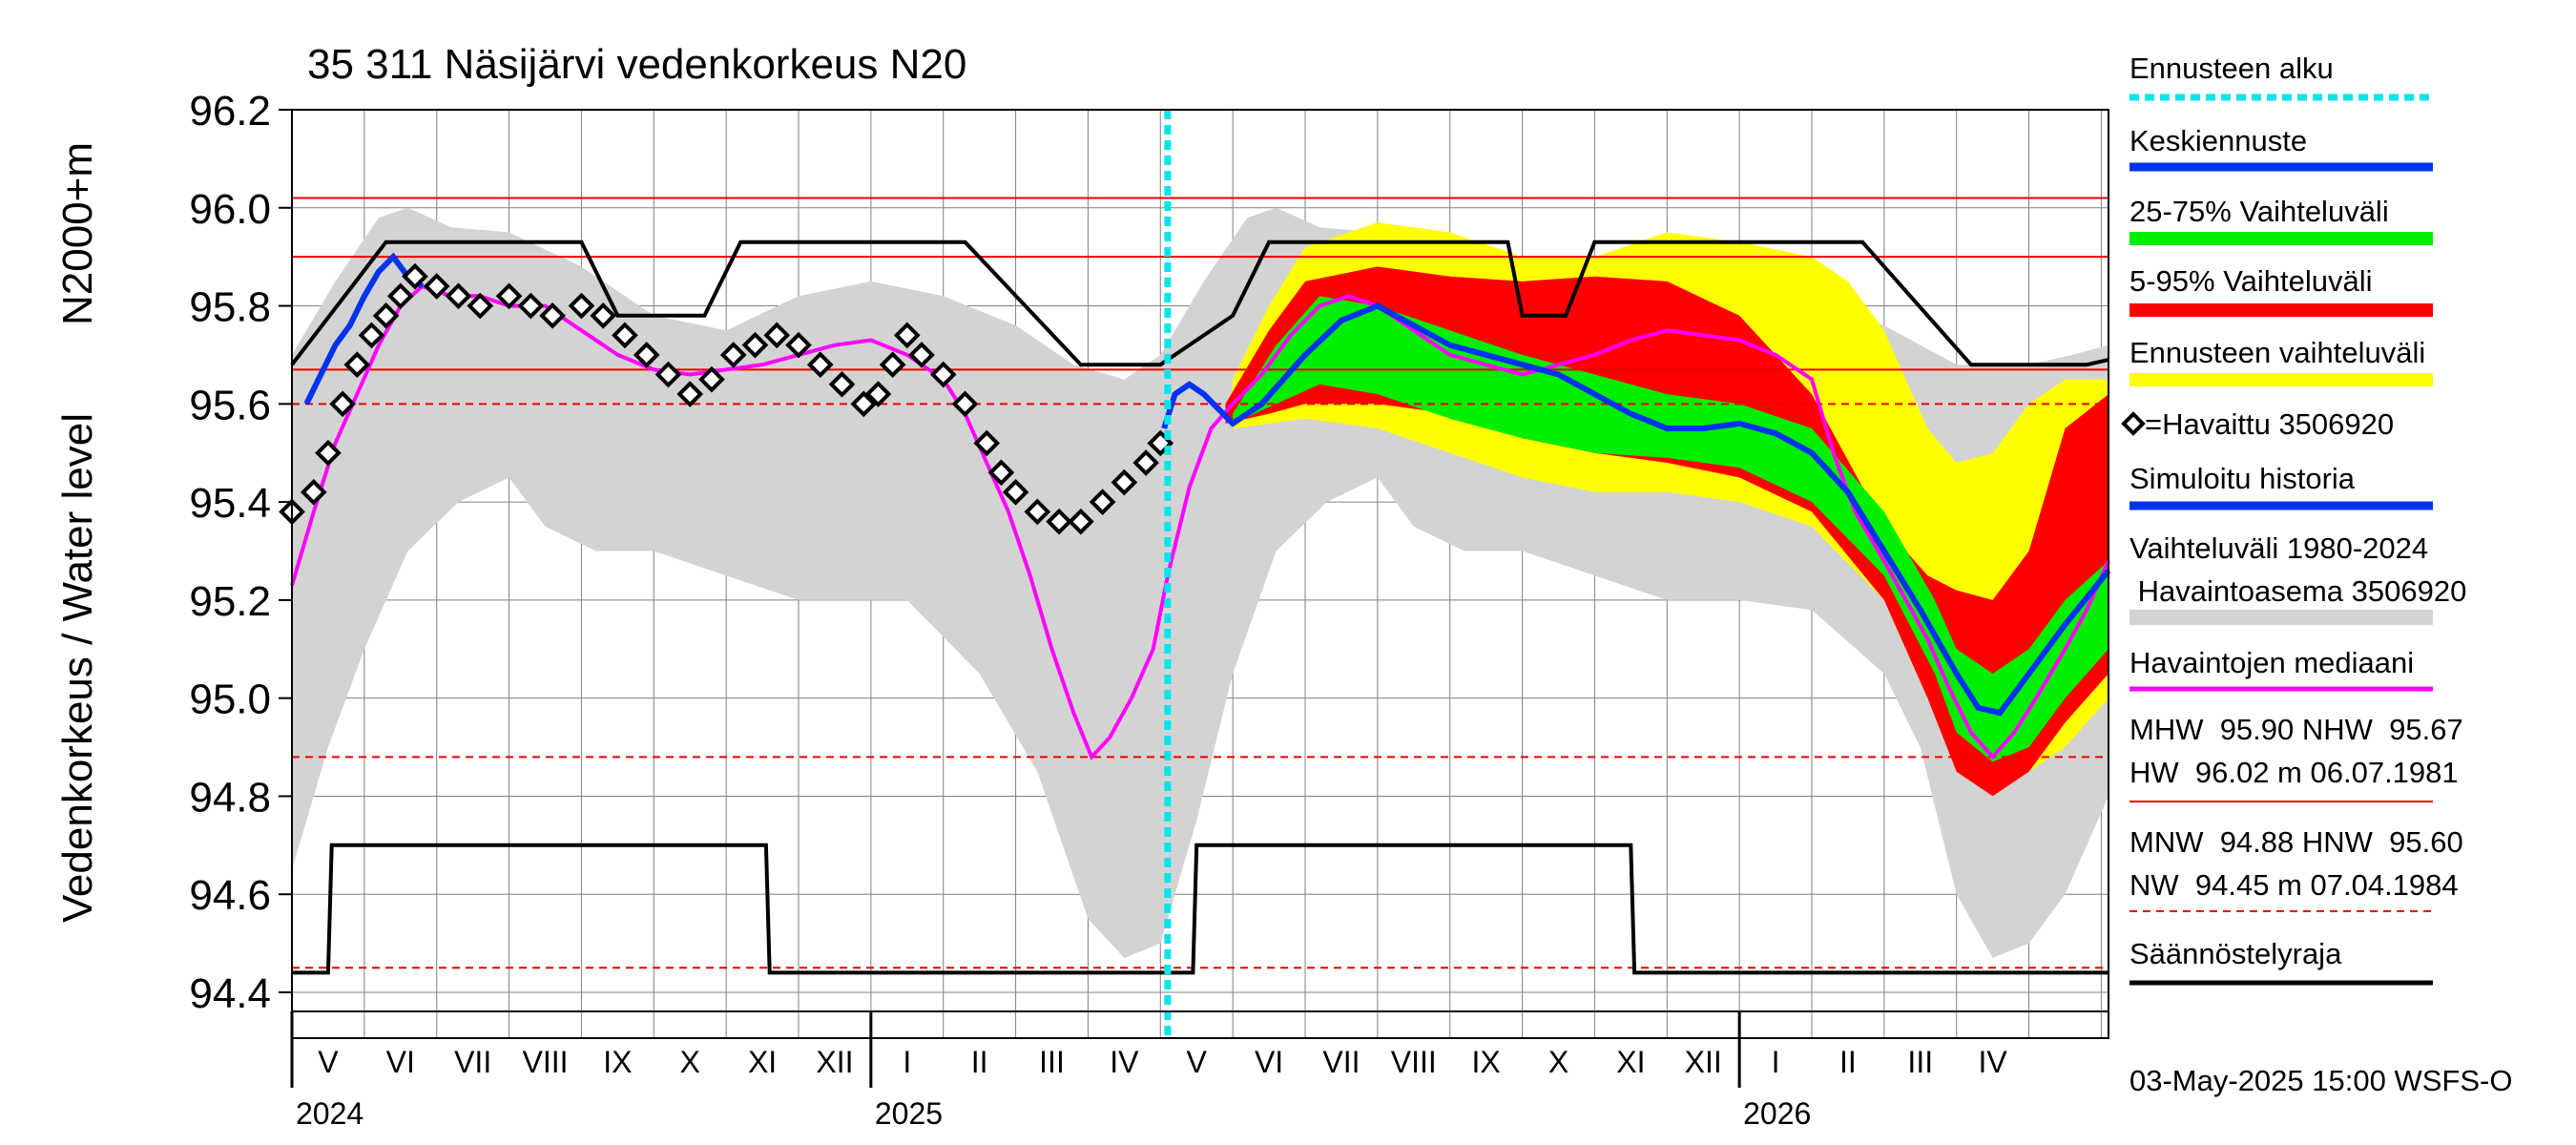 This screenshot has height=1145, width=2576. Describe the element at coordinates (2250, 281) in the screenshot. I see `legend-range-5-95-label: 5-95% Vaihteluväli` at that location.